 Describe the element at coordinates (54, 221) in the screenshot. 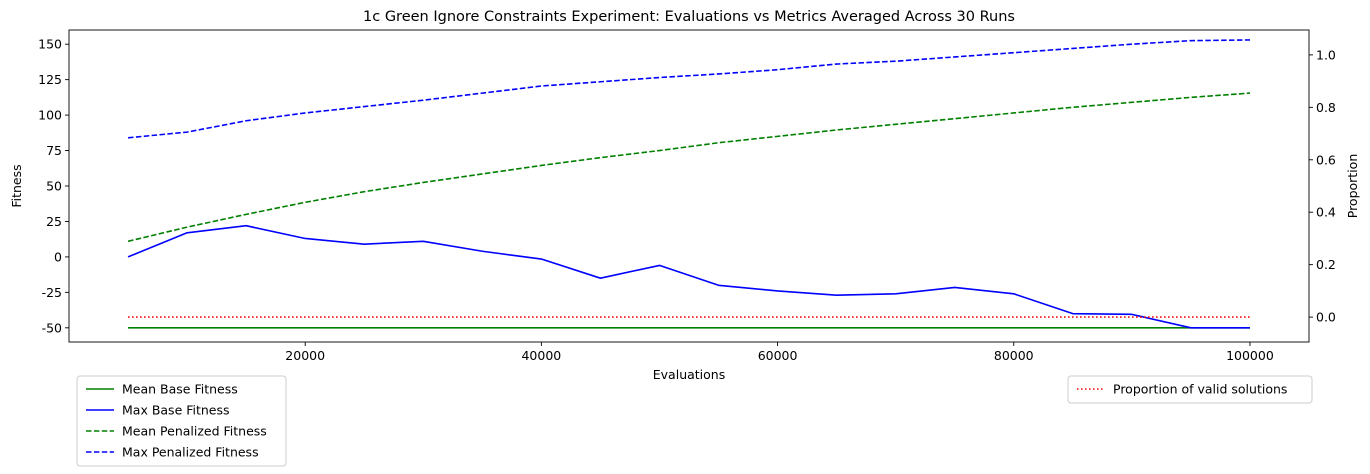

I see `y-tick-label: 25` at that location.